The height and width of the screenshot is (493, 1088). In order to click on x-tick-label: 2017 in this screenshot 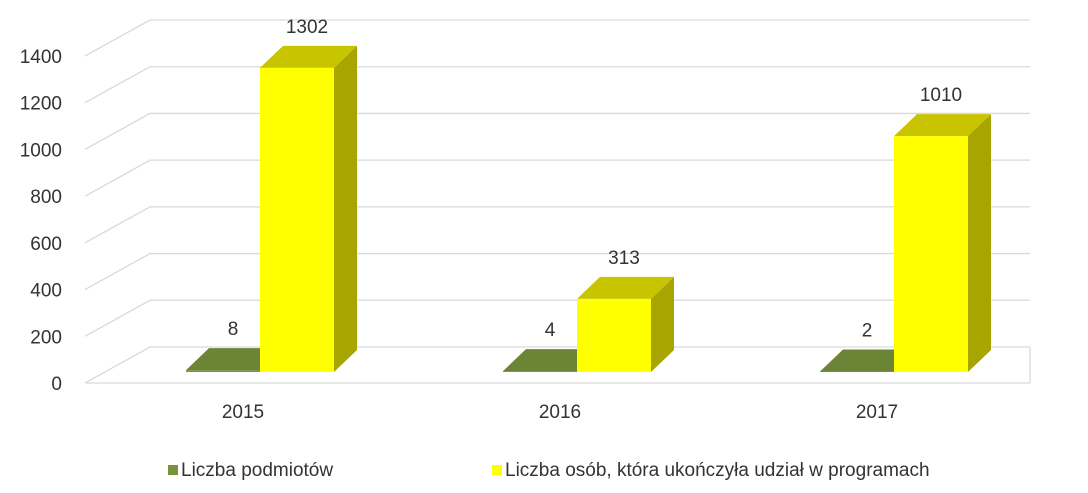, I will do `click(877, 412)`.